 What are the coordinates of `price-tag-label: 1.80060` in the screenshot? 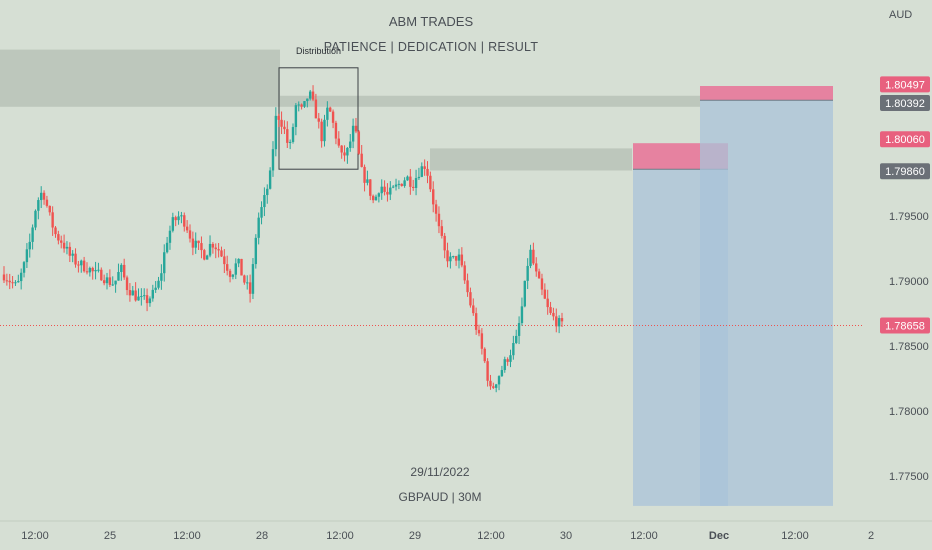 It's located at (905, 140).